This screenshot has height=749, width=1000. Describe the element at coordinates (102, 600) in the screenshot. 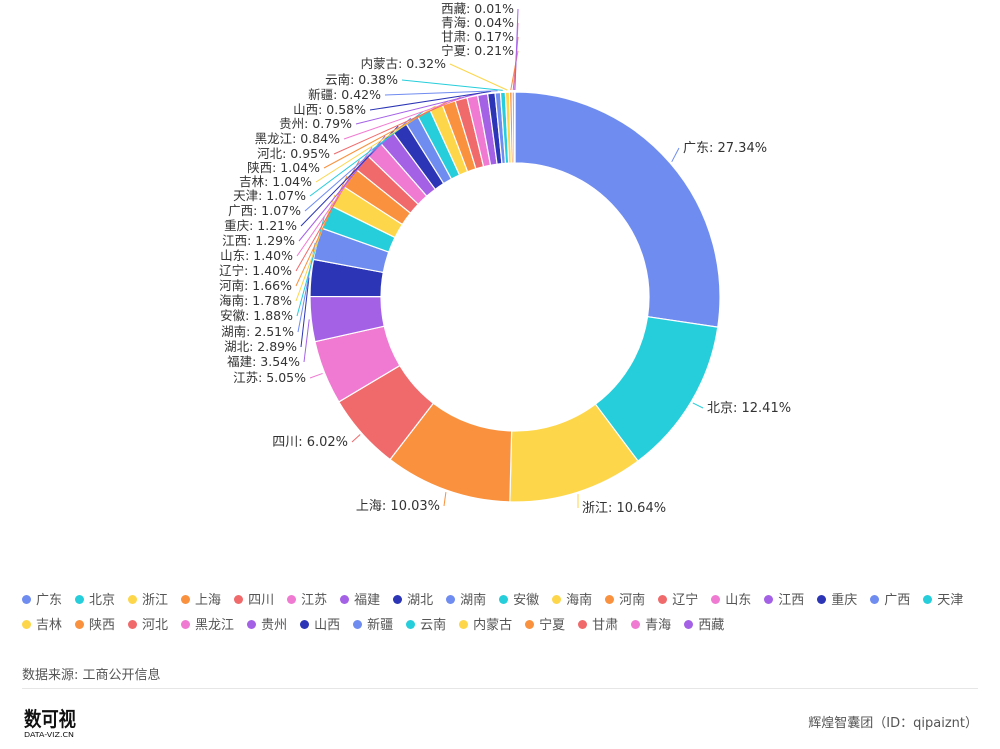

I see `legend-label: 北京` at that location.